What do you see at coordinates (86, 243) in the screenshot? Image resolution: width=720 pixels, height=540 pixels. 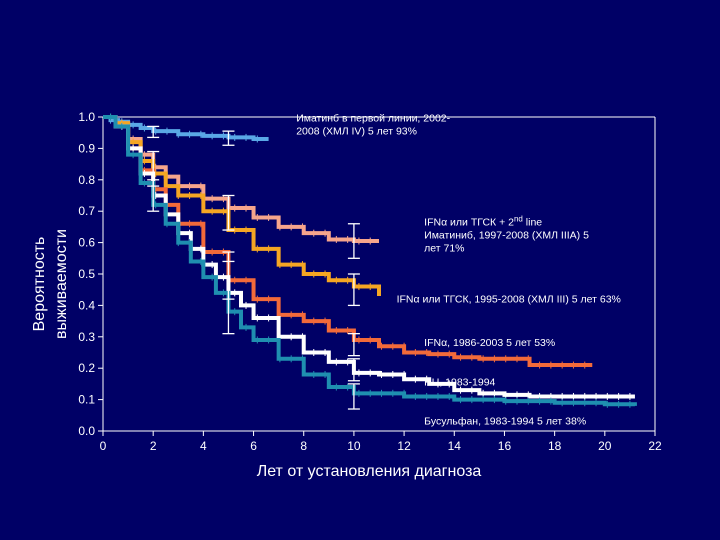 I see `y-tick-label: 0.6` at bounding box center [86, 243].